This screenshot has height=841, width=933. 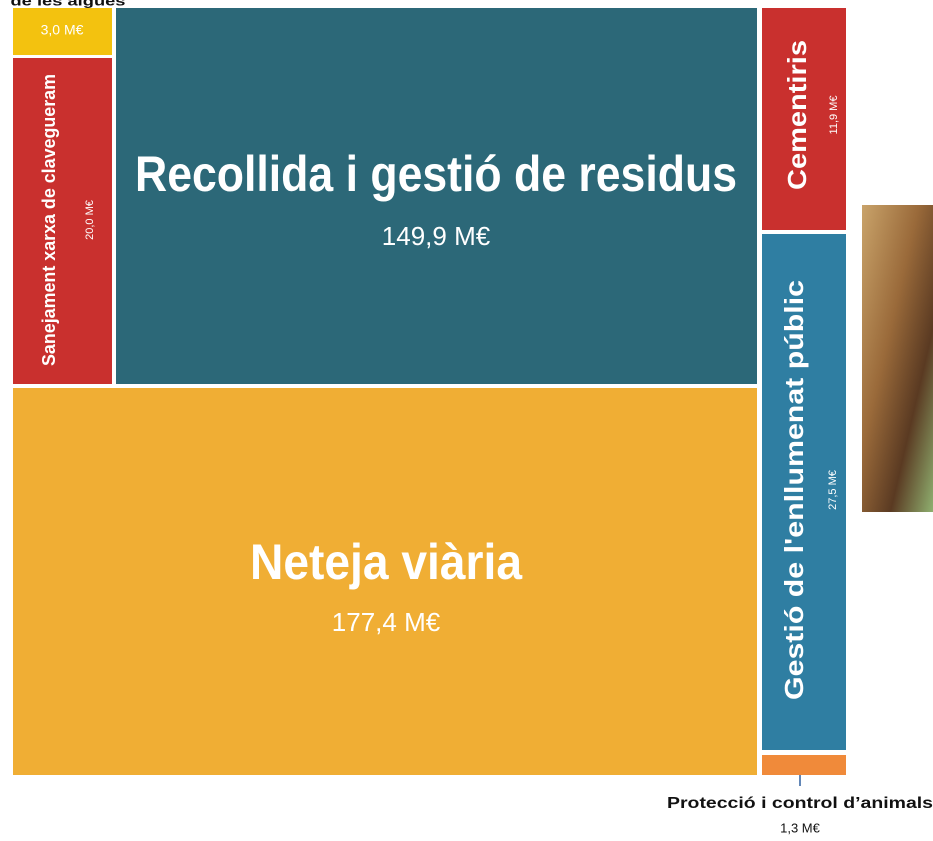 I want to click on value-label: 149,9 M€, so click(x=436, y=236).